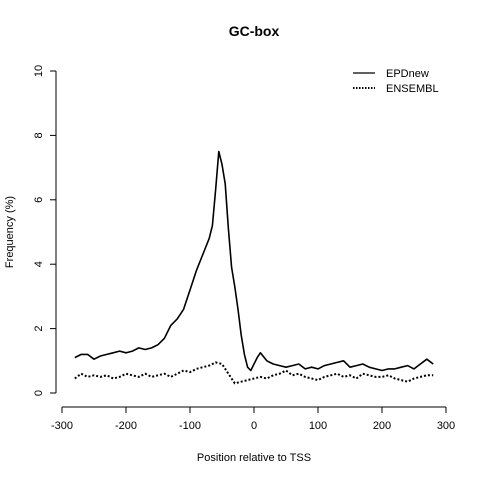 This screenshot has width=480, height=480. I want to click on y-tick-label: 4, so click(39, 264).